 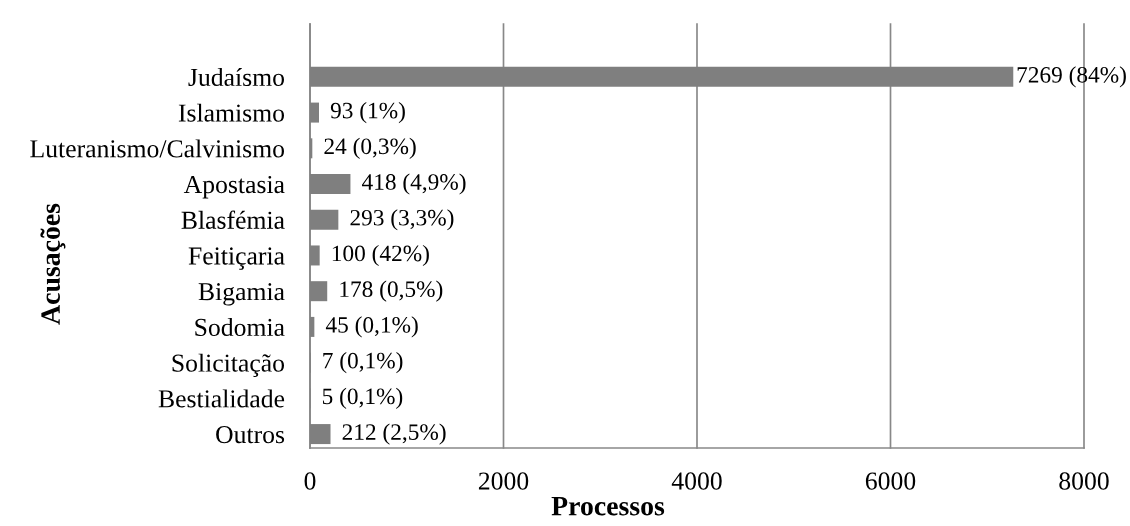 What do you see at coordinates (380, 255) in the screenshot?
I see `data-label: 100 (42%)` at bounding box center [380, 255].